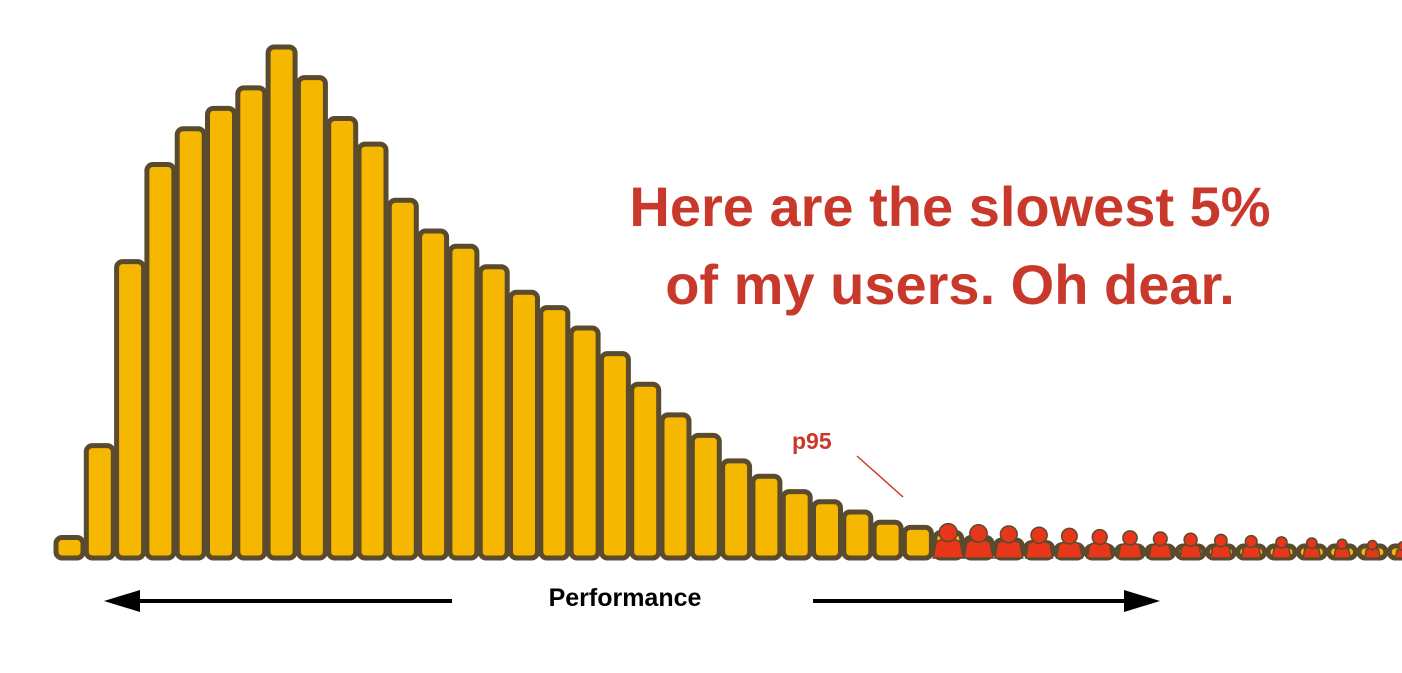  I want to click on headline-line-2: of my users. Oh dear., so click(950, 284).